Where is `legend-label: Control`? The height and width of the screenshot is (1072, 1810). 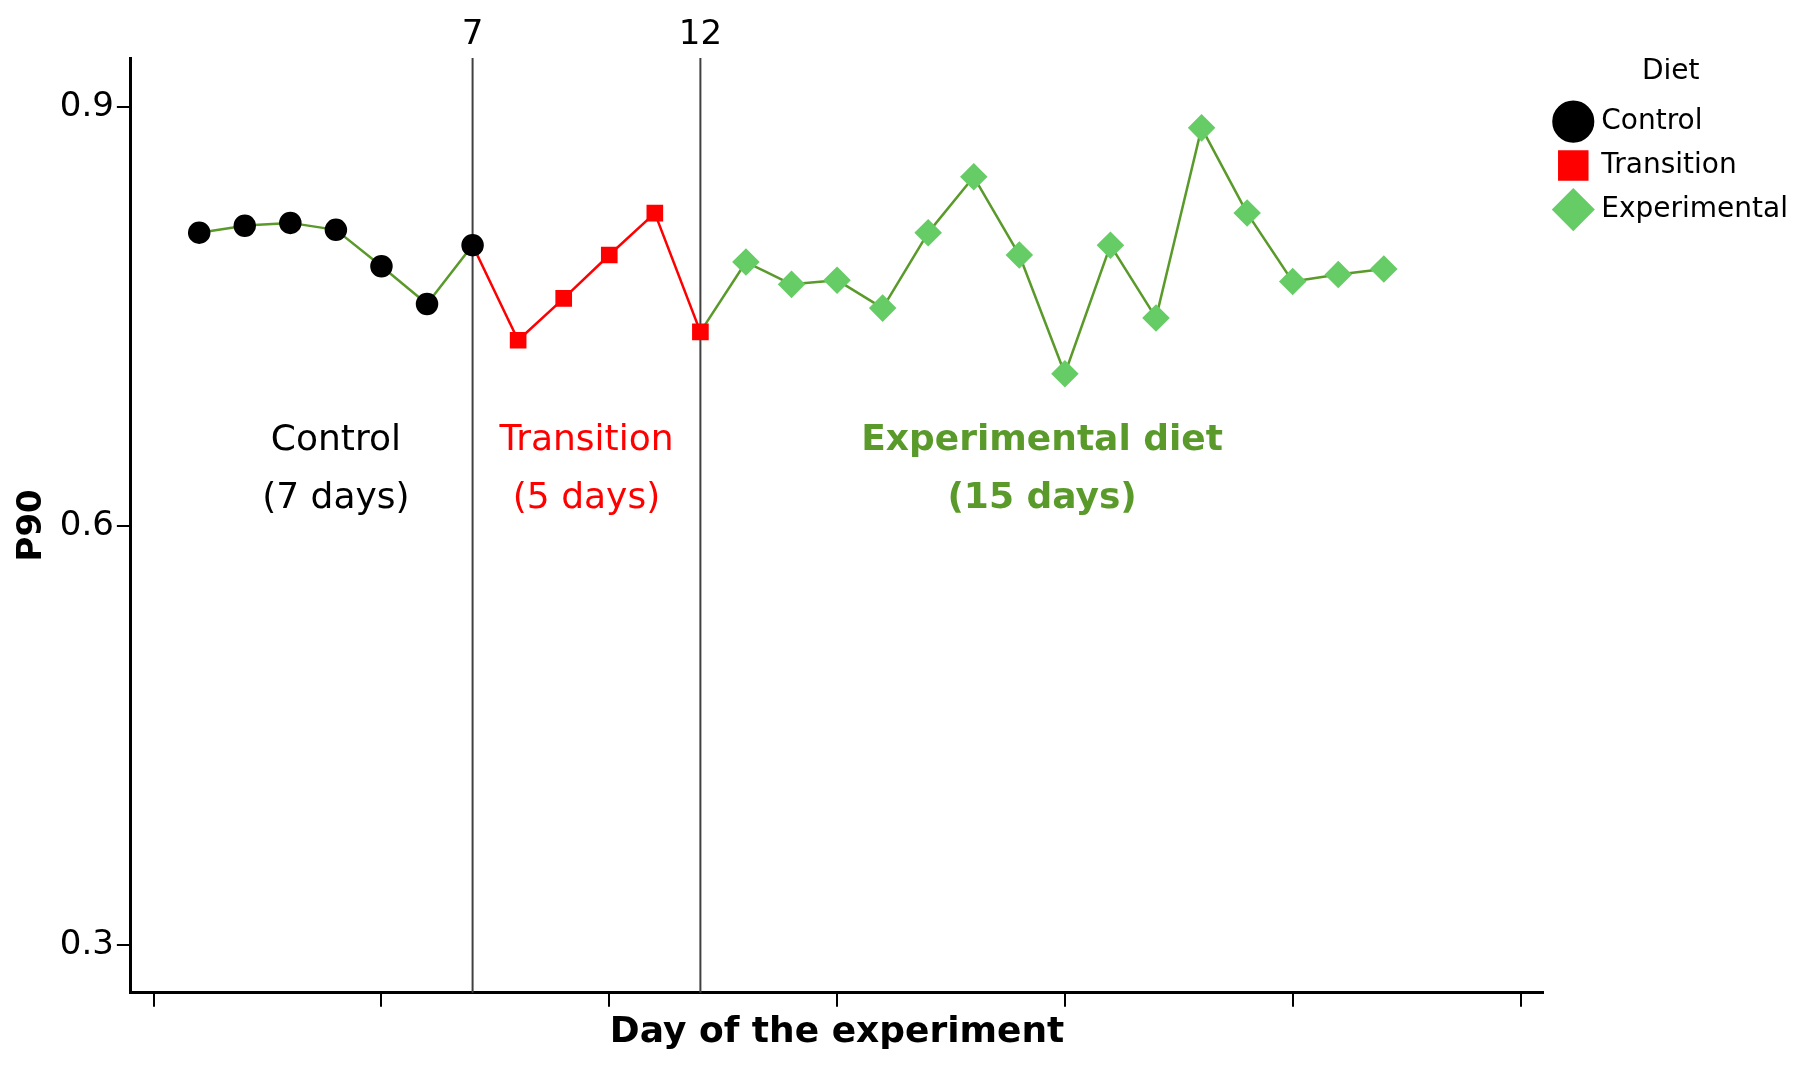 legend-label: Control is located at coordinates (1652, 119).